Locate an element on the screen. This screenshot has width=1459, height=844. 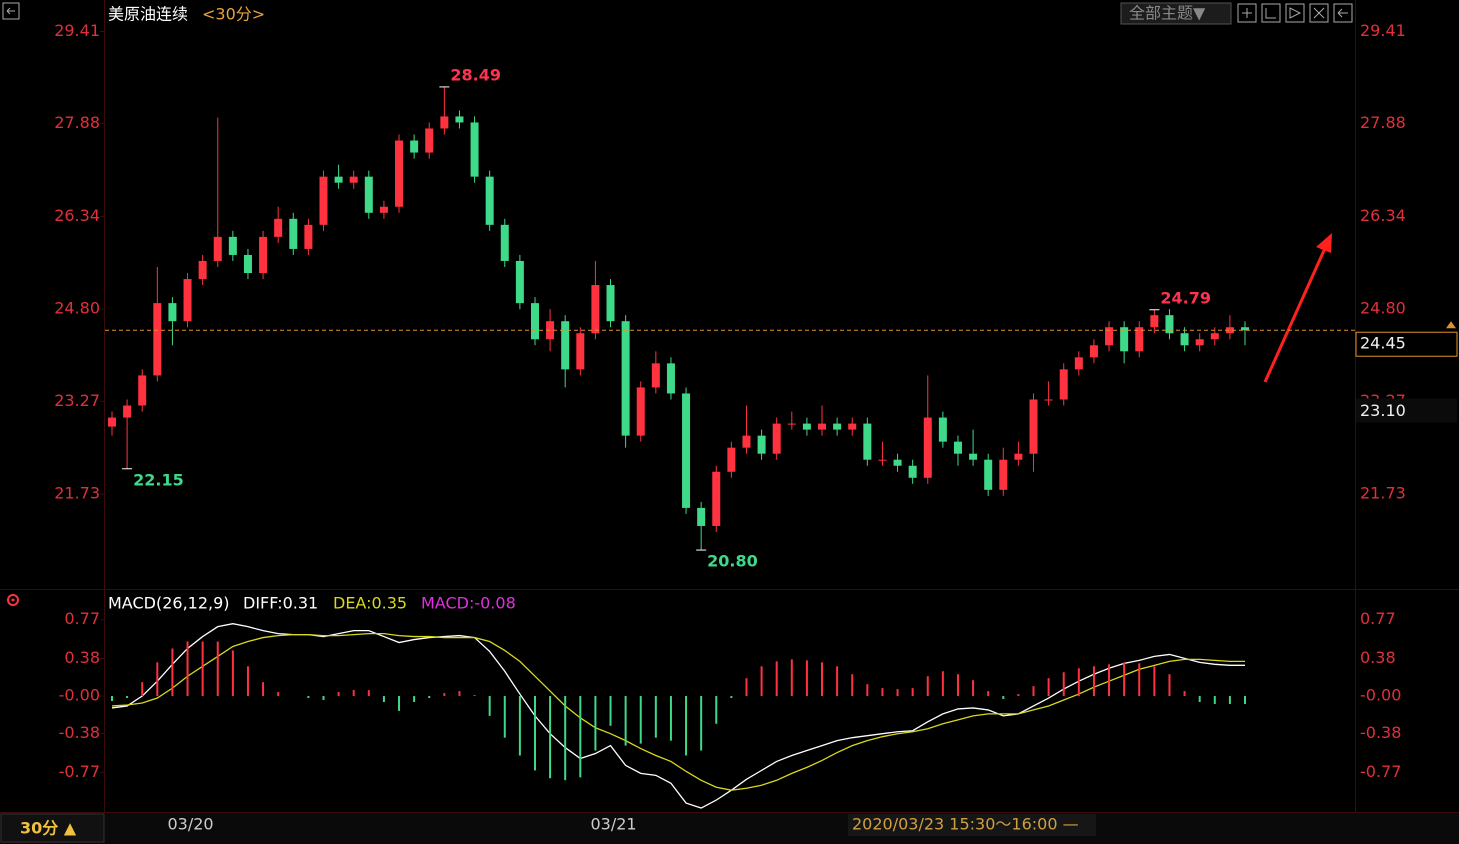
legend-entry: DIFF:0.31 is located at coordinates (280, 603).